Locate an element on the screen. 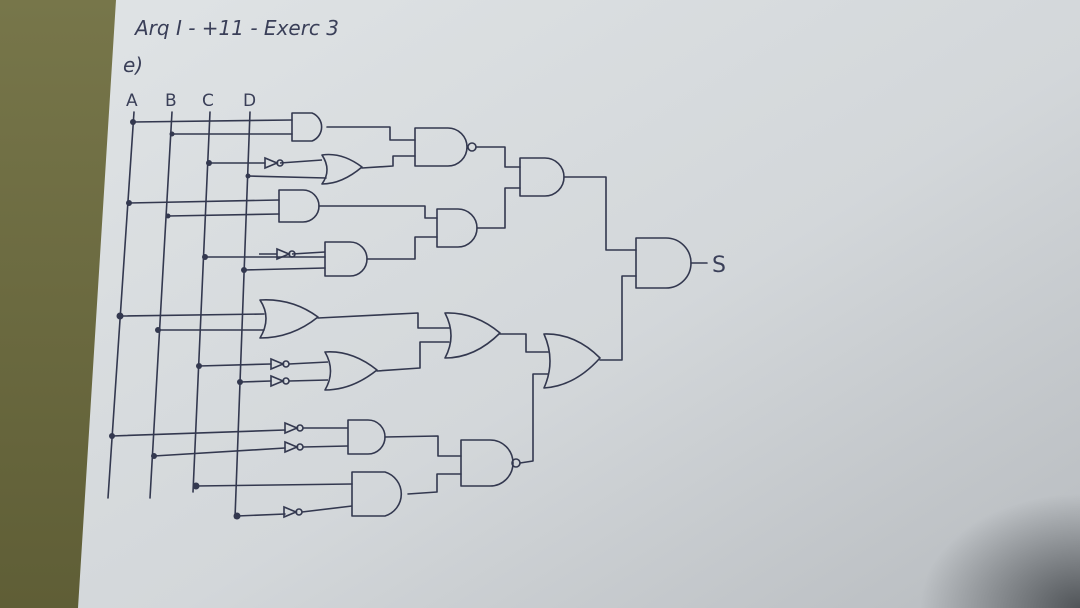 The height and width of the screenshot is (608, 1080). input-label-b: B is located at coordinates (171, 101).